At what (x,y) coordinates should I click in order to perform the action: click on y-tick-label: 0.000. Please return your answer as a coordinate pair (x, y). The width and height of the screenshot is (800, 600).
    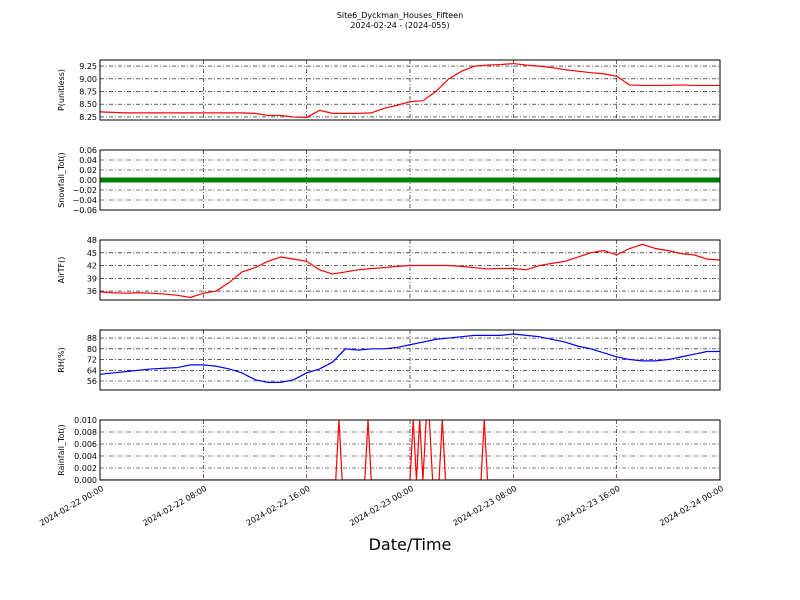
    Looking at the image, I should click on (85, 480).